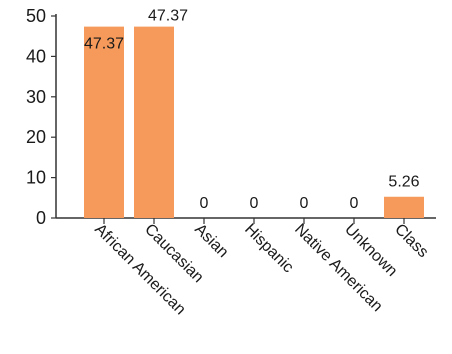 This screenshot has width=452, height=354. I want to click on y-tick-label: 40, so click(36, 56).